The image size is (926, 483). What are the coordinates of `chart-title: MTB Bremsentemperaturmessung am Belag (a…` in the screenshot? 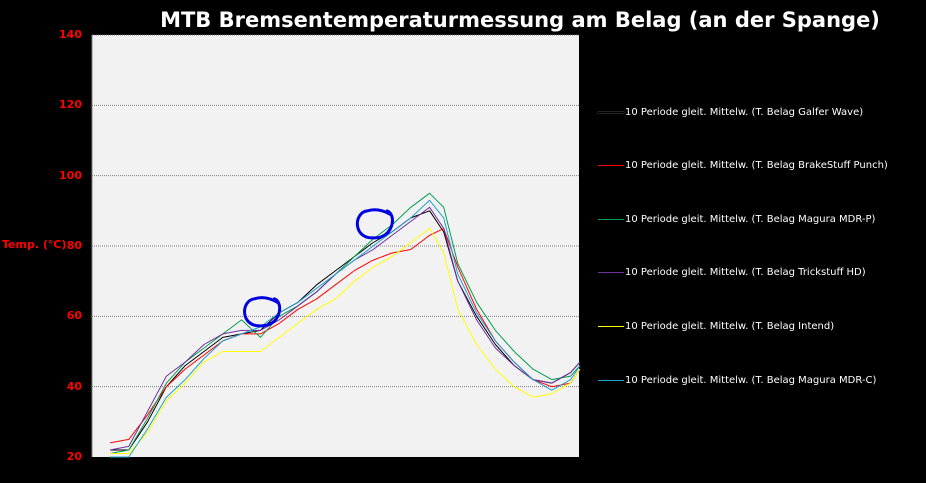 It's located at (520, 20).